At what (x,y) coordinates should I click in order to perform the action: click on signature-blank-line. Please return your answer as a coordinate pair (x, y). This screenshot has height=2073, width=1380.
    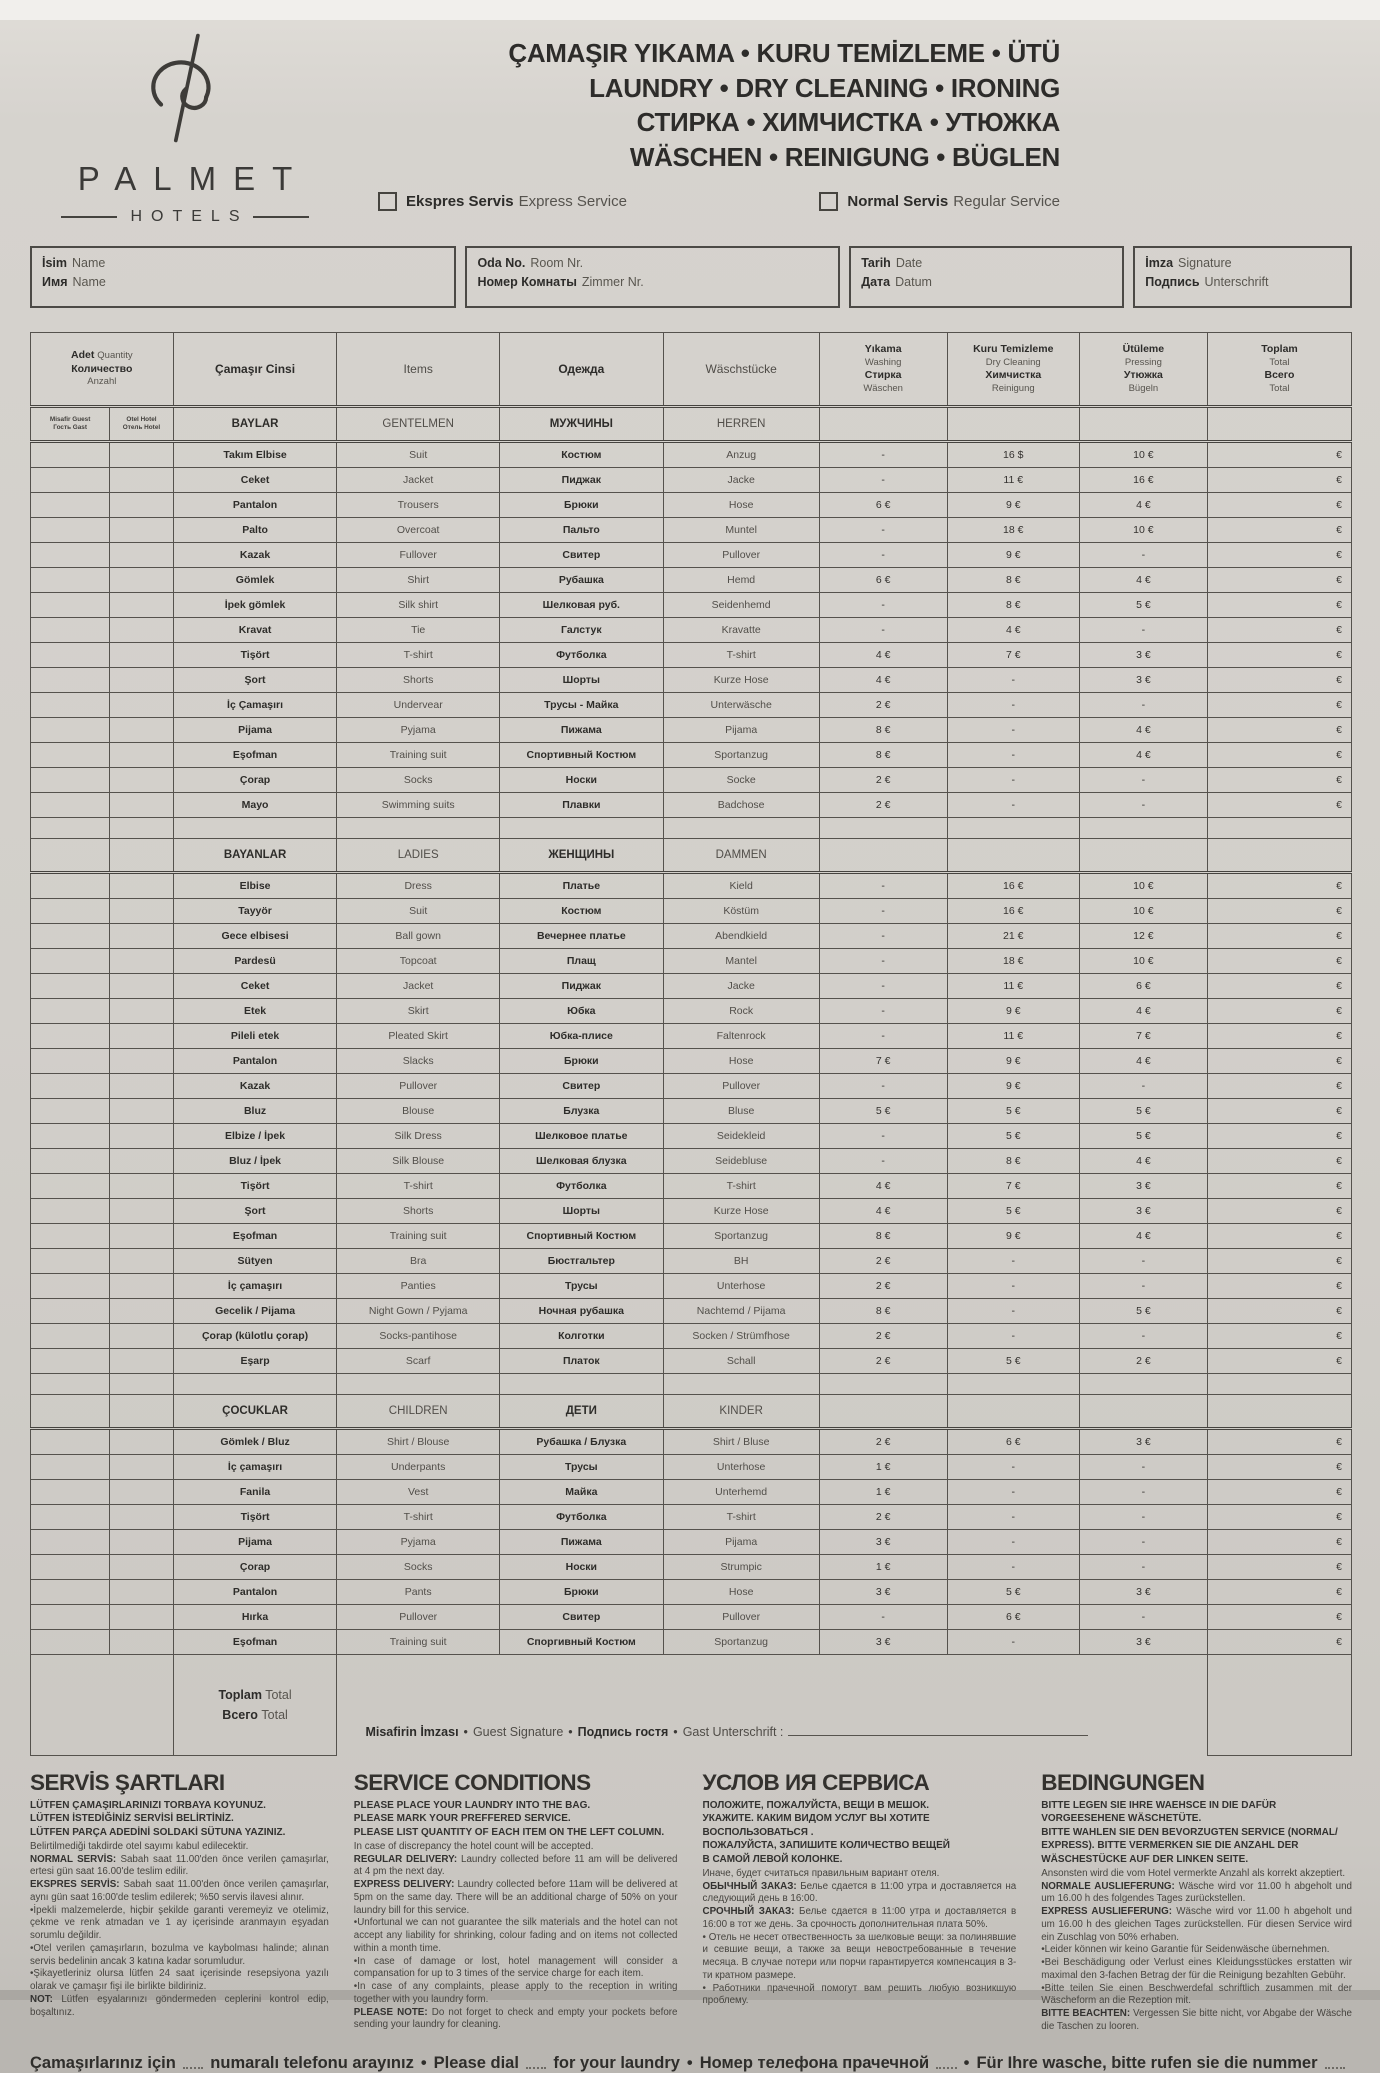
    Looking at the image, I should click on (938, 1734).